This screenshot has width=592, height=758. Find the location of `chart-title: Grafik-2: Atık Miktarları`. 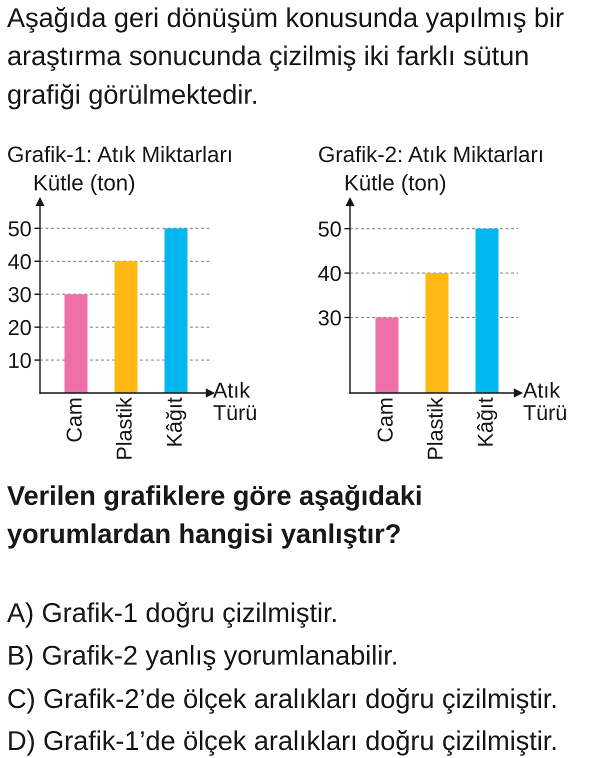

chart-title: Grafik-2: Atık Miktarları is located at coordinates (430, 154).